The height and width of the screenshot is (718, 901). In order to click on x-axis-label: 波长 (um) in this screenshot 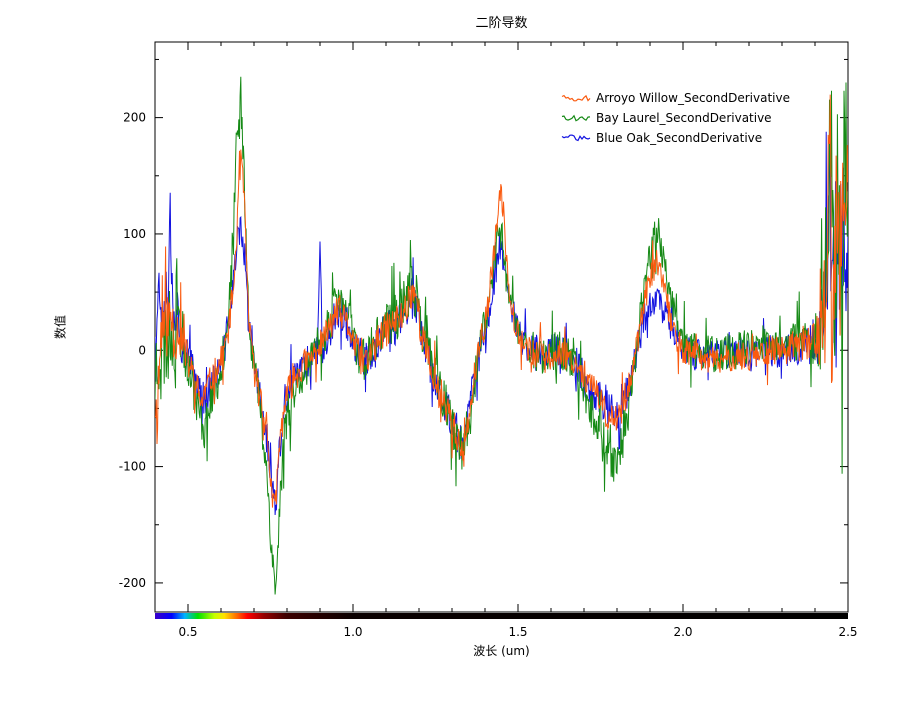, I will do `click(501, 651)`.